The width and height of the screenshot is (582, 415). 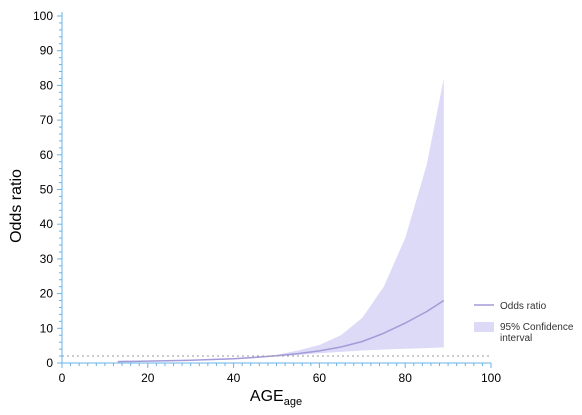 I want to click on legend-confidence-swatch, so click(x=484, y=327).